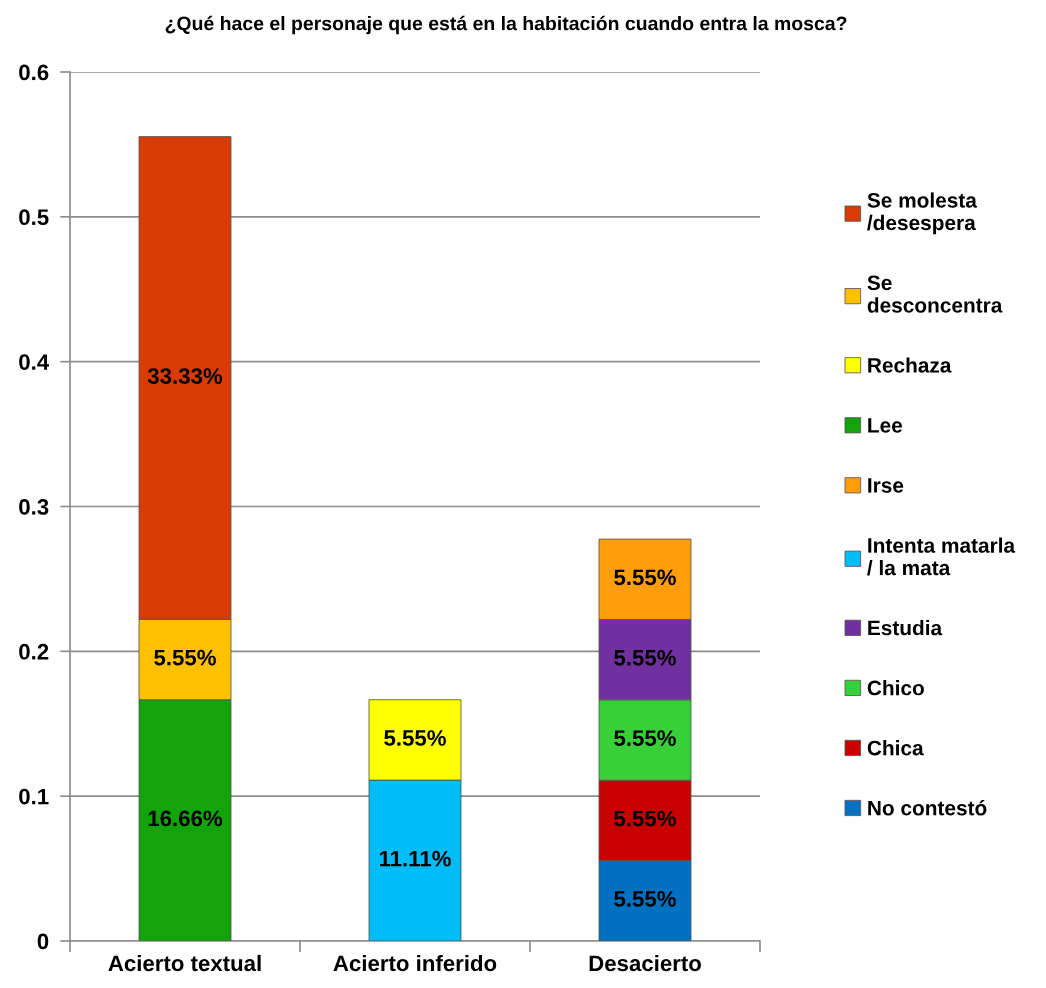 This screenshot has width=1046, height=988. Describe the element at coordinates (886, 485) in the screenshot. I see `legend-label: Irse` at that location.